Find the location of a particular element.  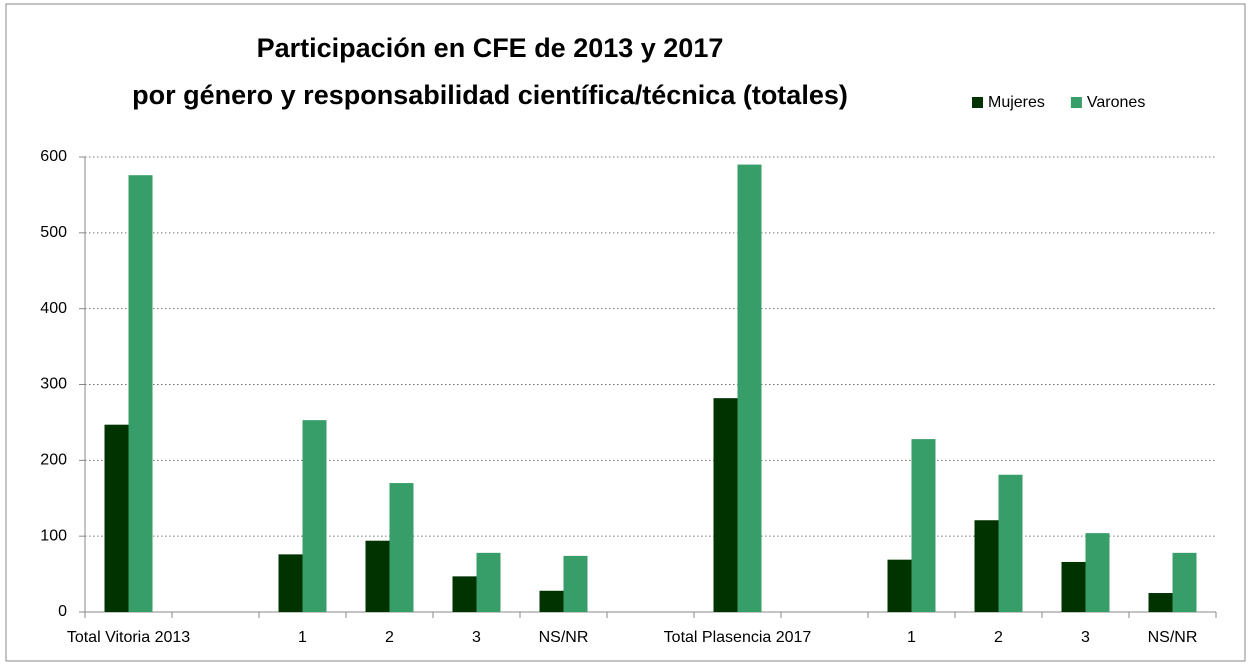

x-tick-label: Total Plasencia 2017 is located at coordinates (738, 637).